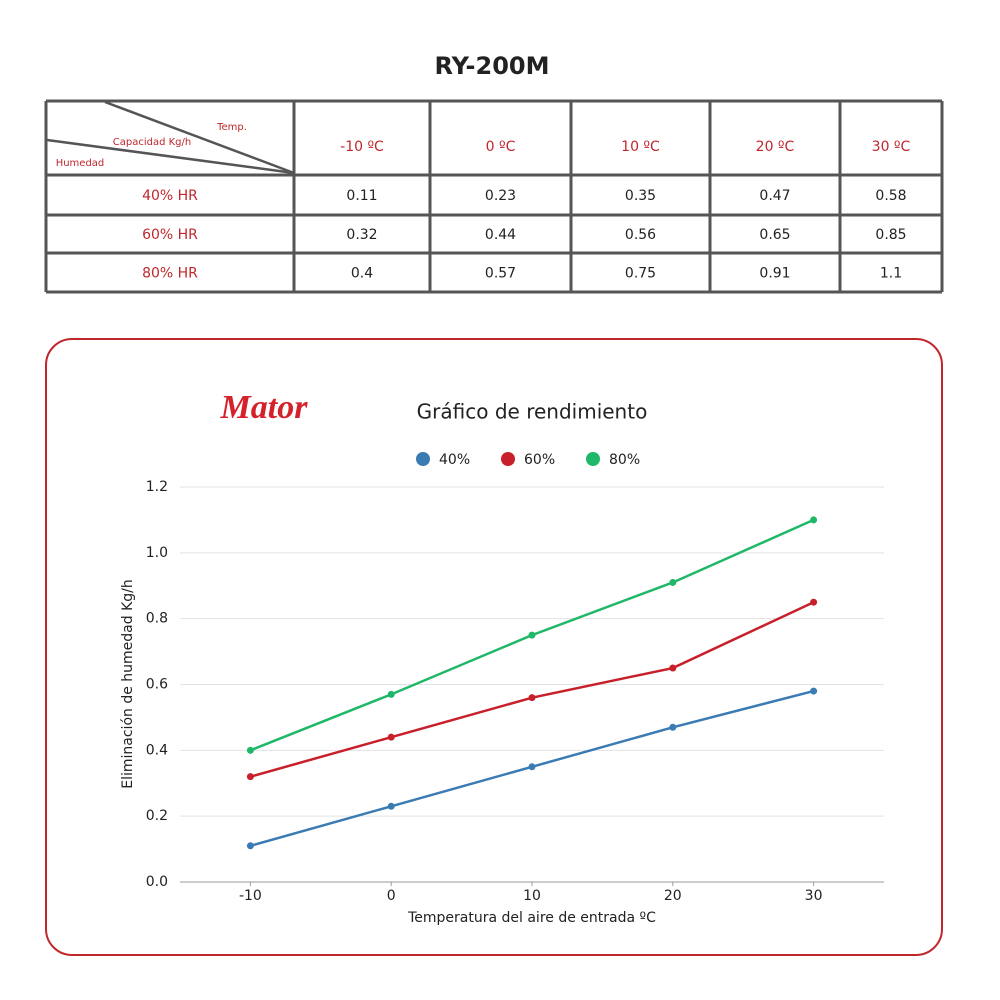  Describe the element at coordinates (157, 619) in the screenshot. I see `y-tick-label: 0.8` at that location.